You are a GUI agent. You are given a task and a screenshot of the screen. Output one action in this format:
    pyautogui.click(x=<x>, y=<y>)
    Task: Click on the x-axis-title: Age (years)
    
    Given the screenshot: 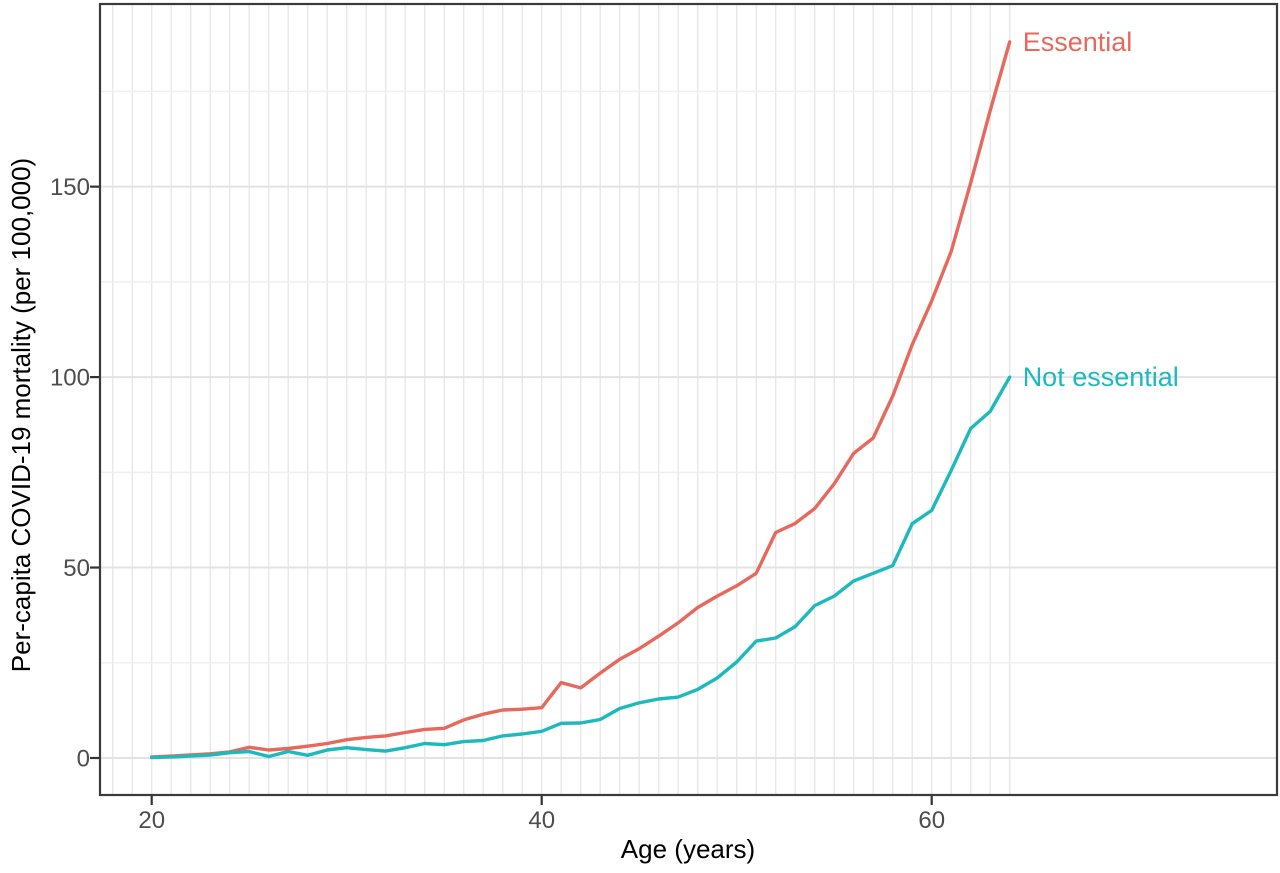 What is the action you would take?
    pyautogui.click(x=688, y=849)
    